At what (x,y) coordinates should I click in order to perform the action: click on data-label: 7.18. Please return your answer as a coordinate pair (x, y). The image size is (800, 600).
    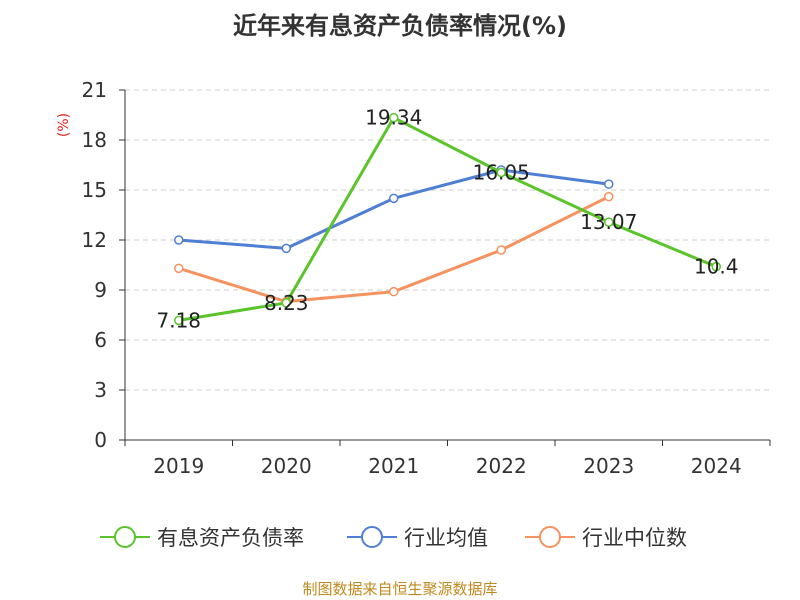
    Looking at the image, I should click on (178, 320).